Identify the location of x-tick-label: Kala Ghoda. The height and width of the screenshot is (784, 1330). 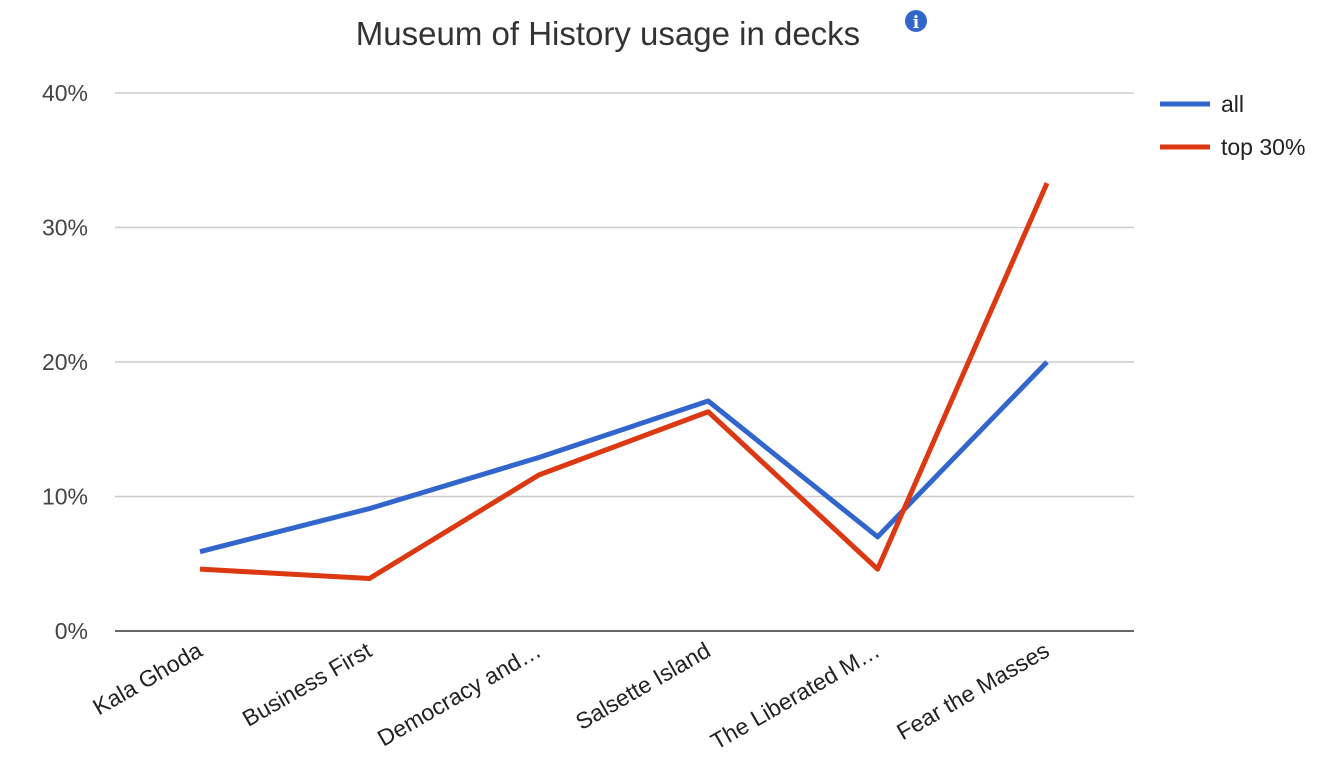
(147, 678).